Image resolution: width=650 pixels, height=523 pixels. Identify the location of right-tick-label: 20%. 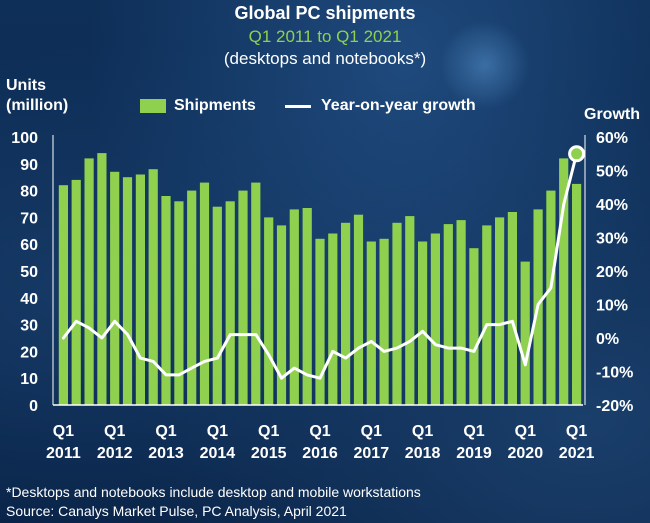
(612, 272).